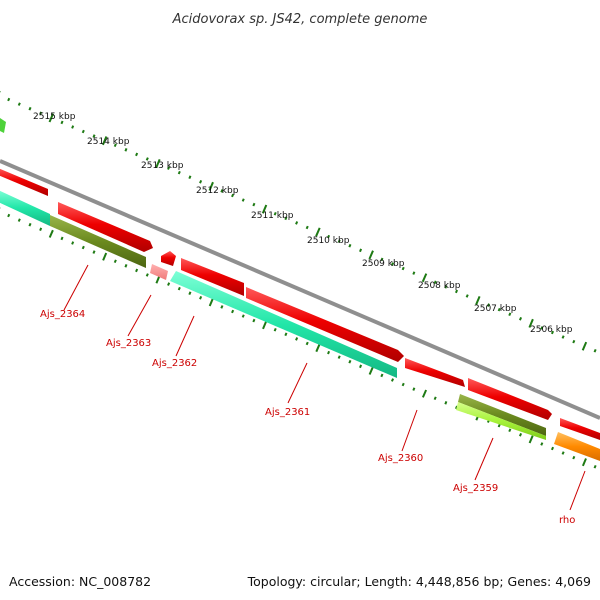 This screenshot has width=600, height=600. What do you see at coordinates (217, 191) in the screenshot?
I see `kbp-label-2512: 2512 kbp` at bounding box center [217, 191].